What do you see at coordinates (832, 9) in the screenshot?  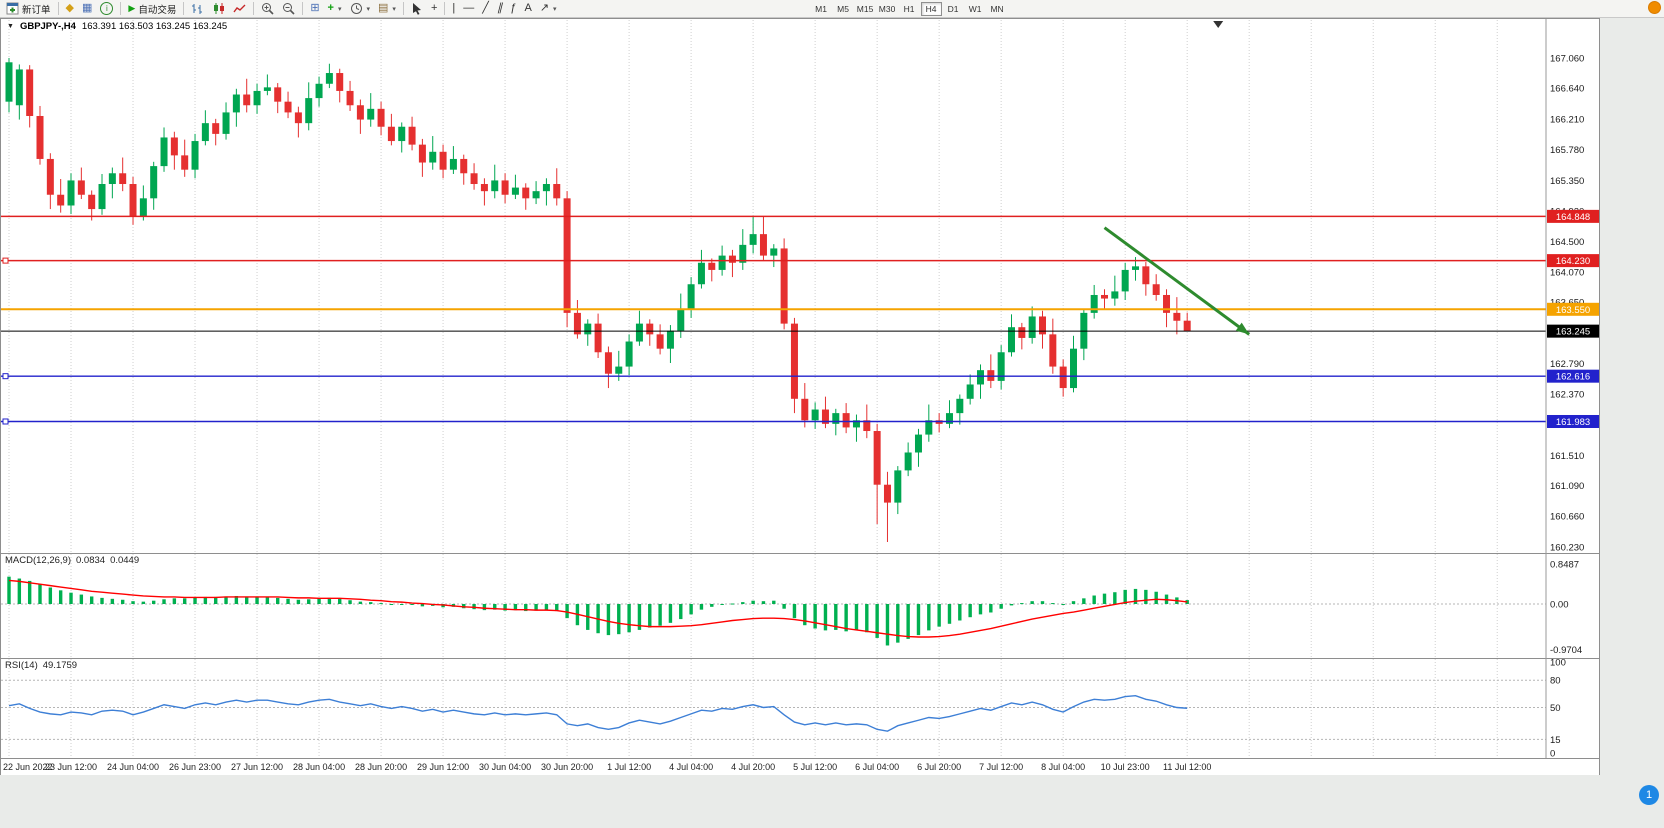 I see `toolbar: 新订单 ◆ ▦ i ▶ 自动交易` at bounding box center [832, 9].